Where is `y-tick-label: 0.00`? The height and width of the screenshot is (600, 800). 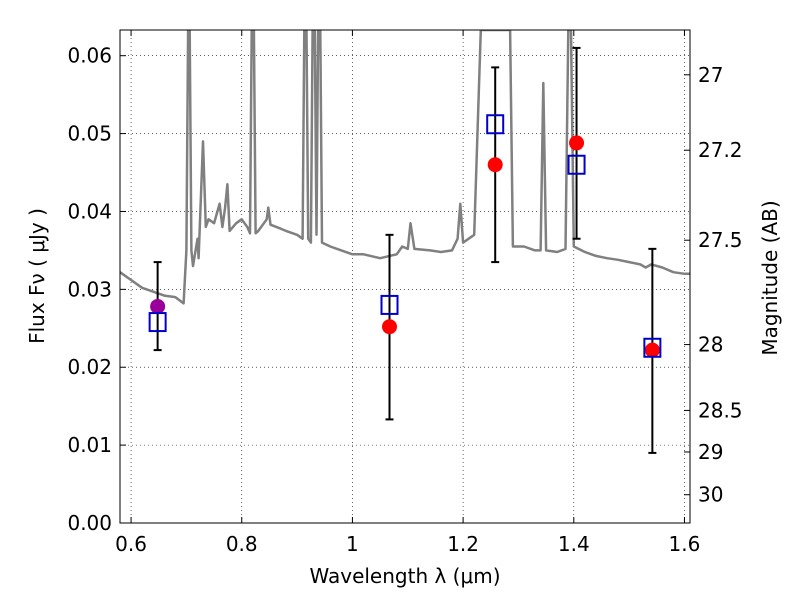
y-tick-label: 0.00 is located at coordinates (89, 523).